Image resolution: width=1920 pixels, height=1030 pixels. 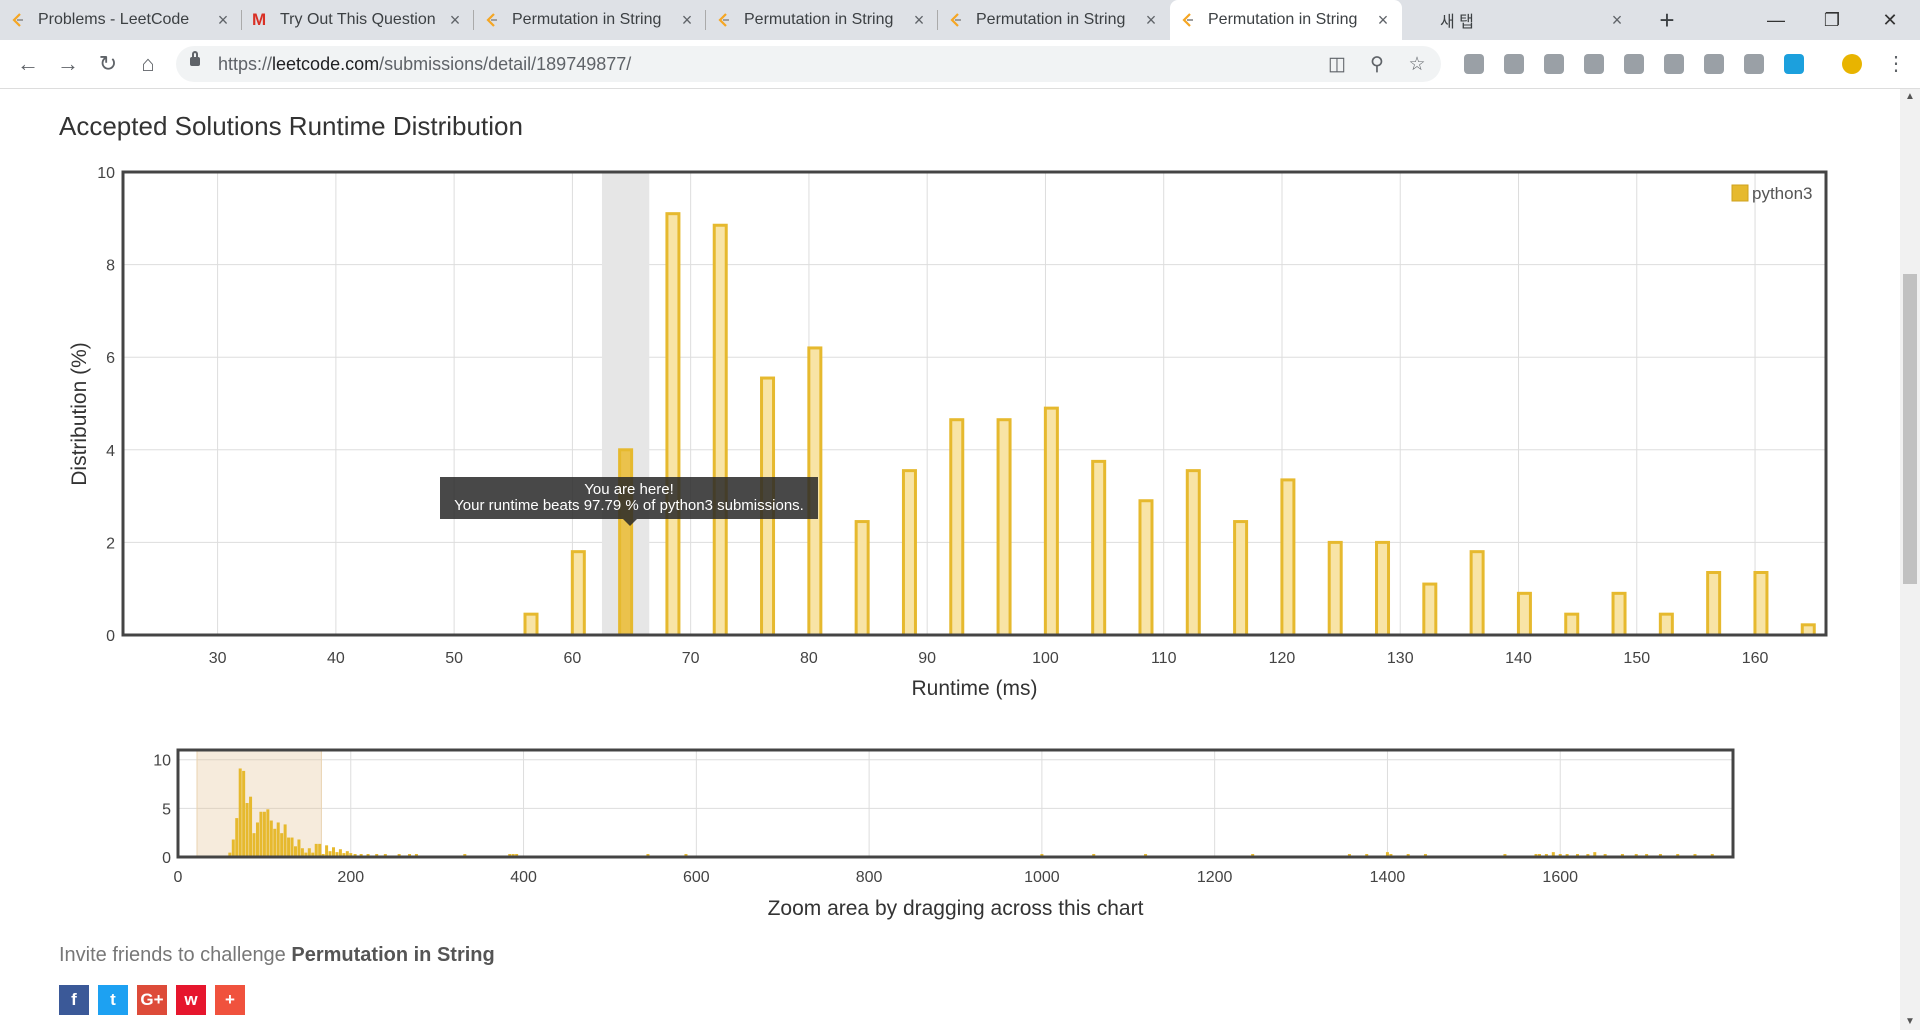 What do you see at coordinates (1674, 64) in the screenshot?
I see `skype-icon` at bounding box center [1674, 64].